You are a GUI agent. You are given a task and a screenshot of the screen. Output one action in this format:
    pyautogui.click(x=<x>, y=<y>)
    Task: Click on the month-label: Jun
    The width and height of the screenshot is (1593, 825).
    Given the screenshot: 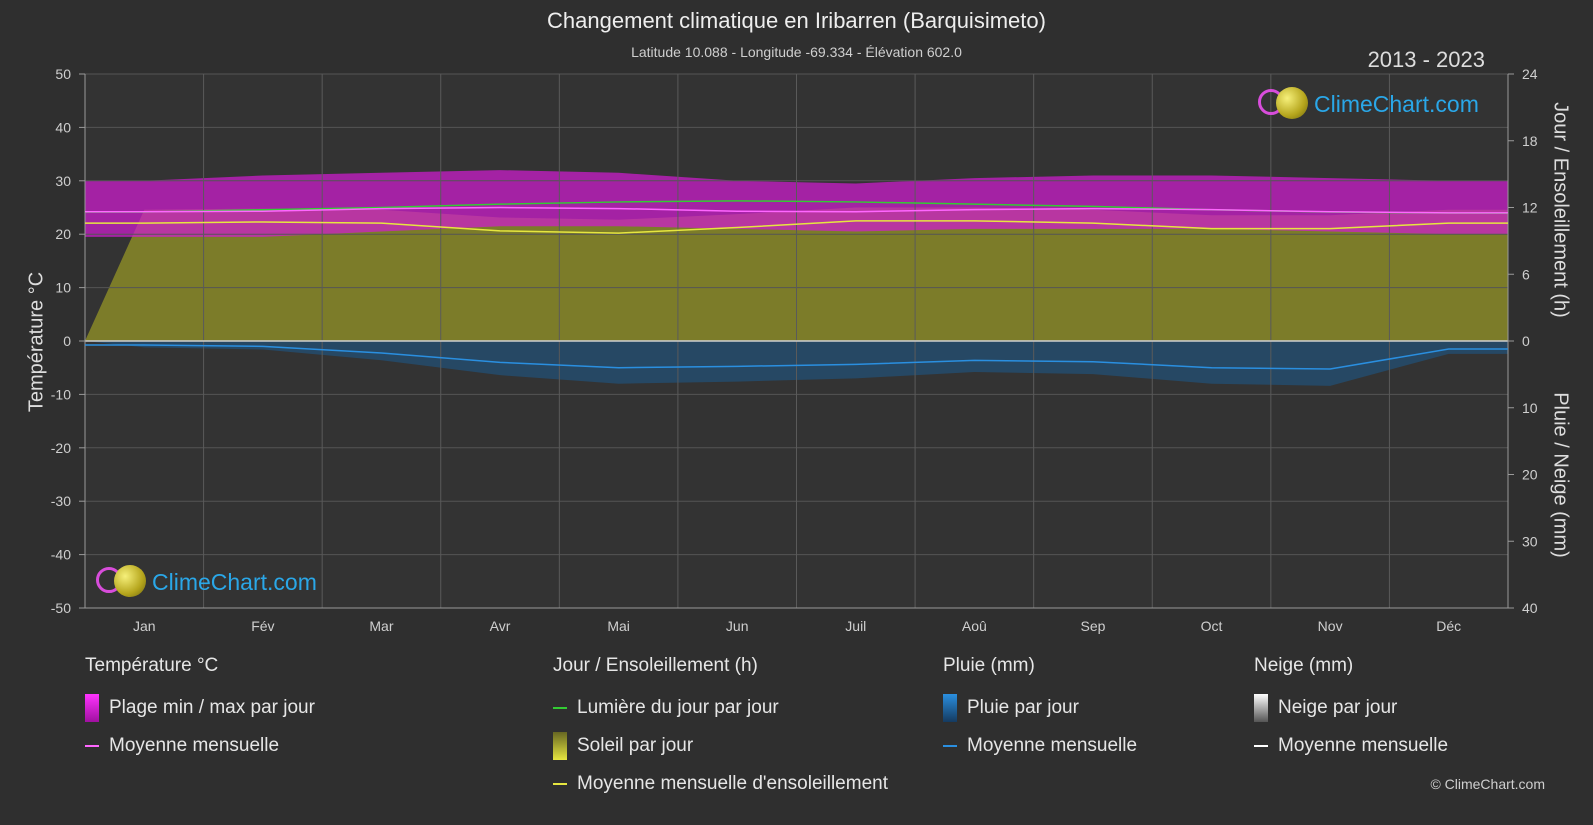 What is the action you would take?
    pyautogui.click(x=737, y=626)
    